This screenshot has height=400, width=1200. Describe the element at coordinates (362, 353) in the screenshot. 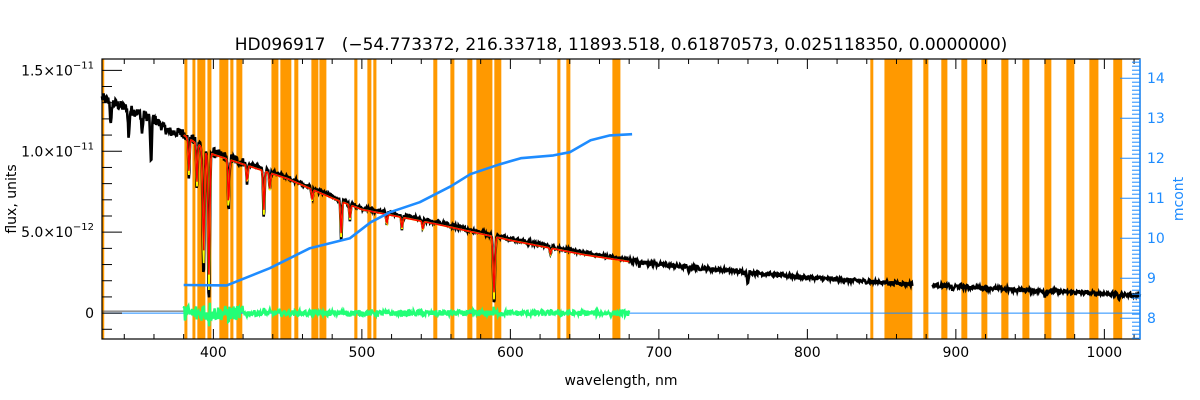

I see `x-tick-label: 500` at that location.